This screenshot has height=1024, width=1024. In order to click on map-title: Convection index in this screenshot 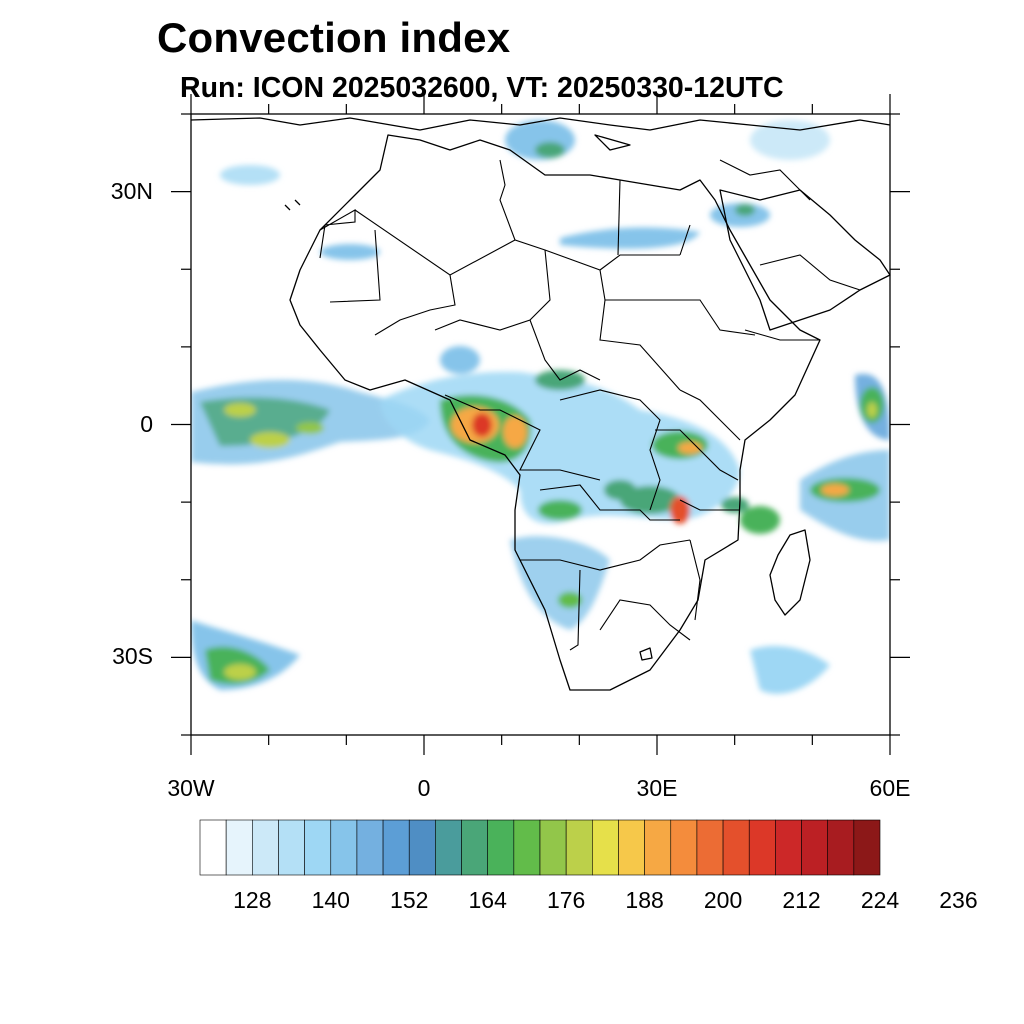, I will do `click(334, 37)`.